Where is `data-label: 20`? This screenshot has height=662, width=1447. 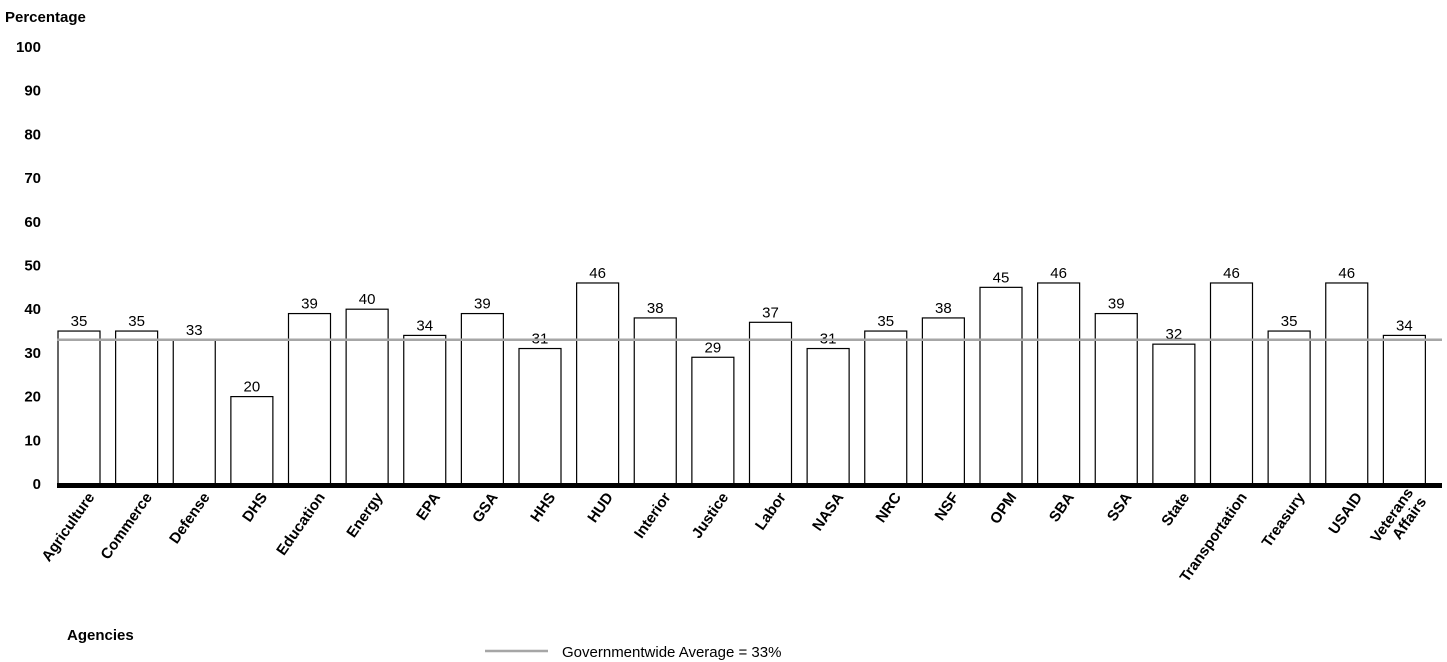 data-label: 20 is located at coordinates (252, 387).